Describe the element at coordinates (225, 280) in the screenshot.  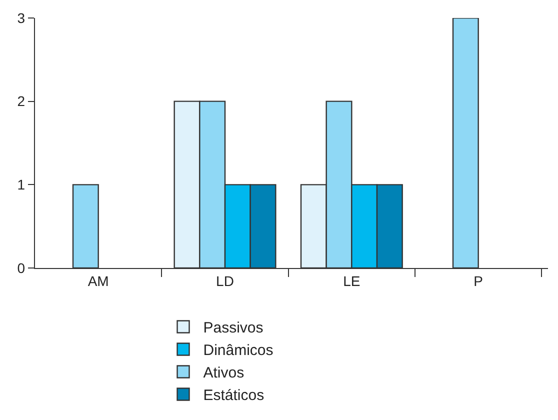
I see `x-tick-label: LD` at that location.